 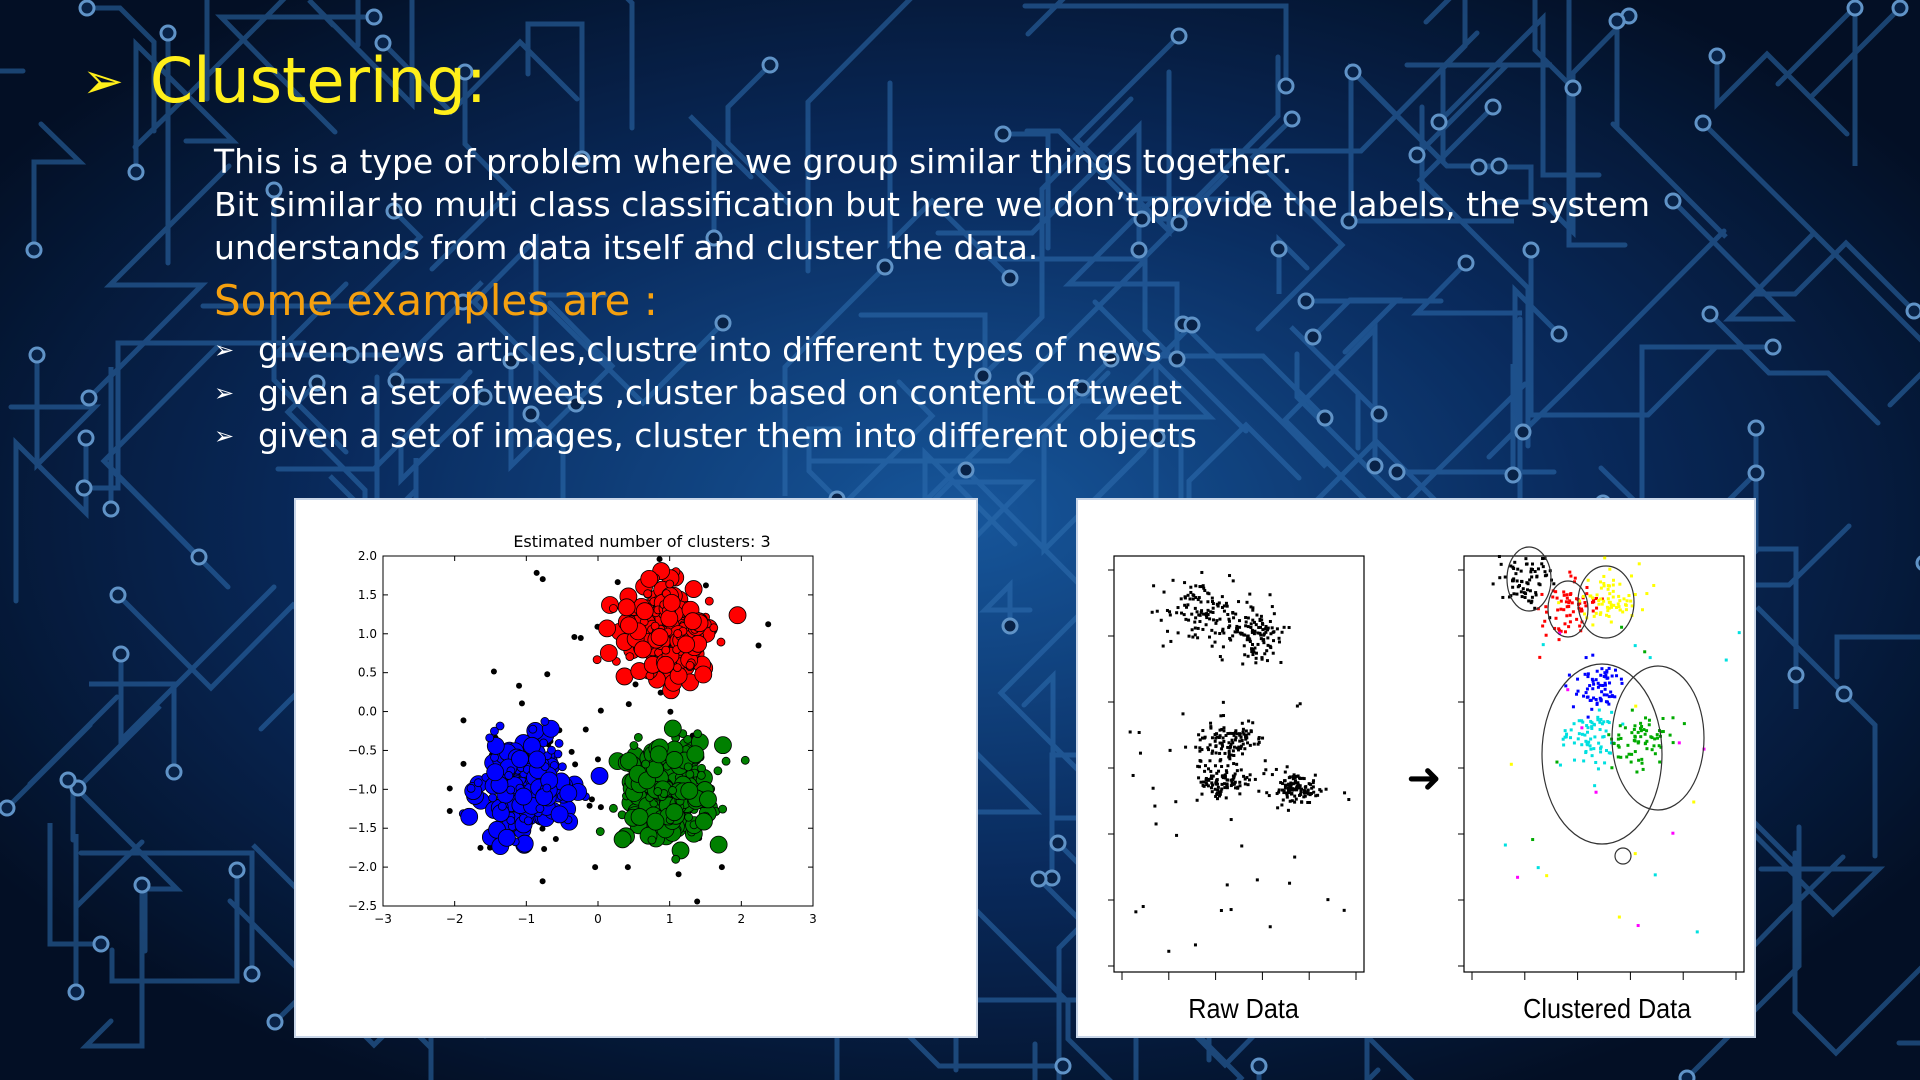 What do you see at coordinates (526, 919) in the screenshot?
I see `x-tick-label: −1` at bounding box center [526, 919].